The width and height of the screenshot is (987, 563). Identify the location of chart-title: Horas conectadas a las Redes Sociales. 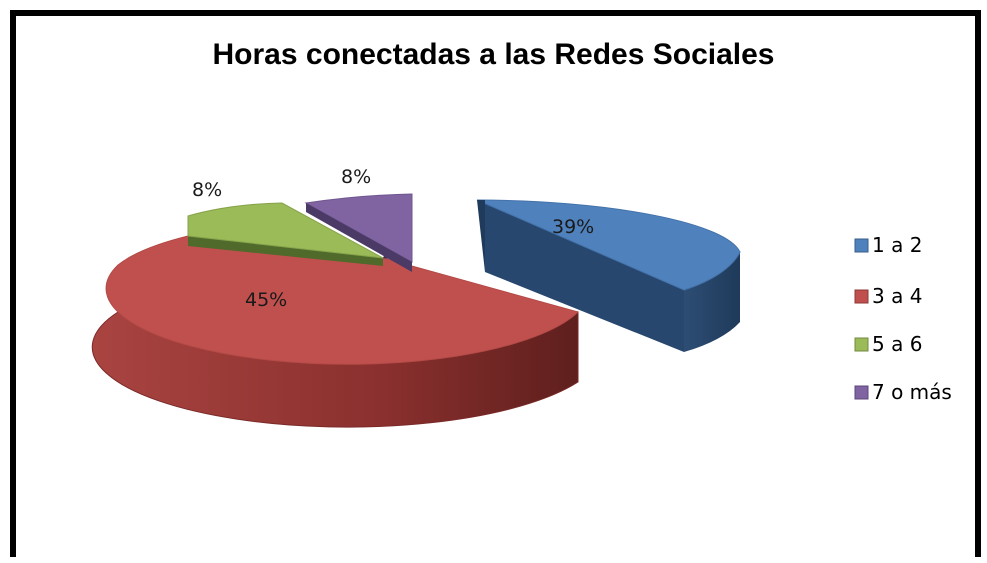
(493, 54).